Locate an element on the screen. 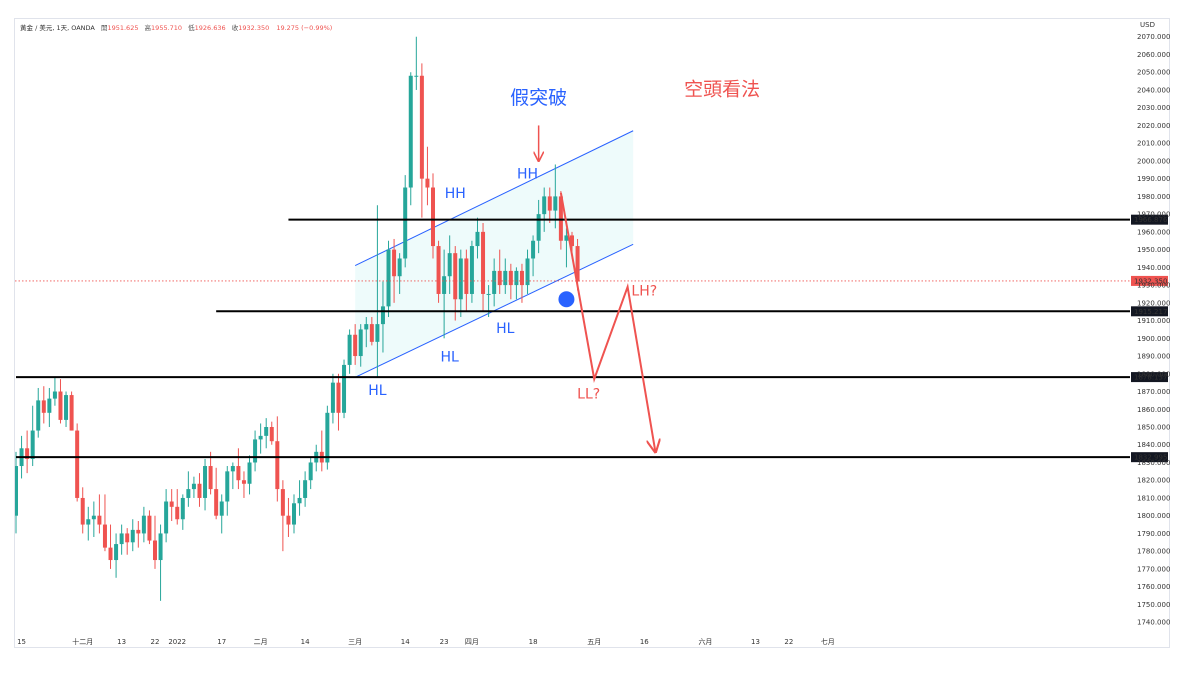  y-tick-label: 1740.000 is located at coordinates (1153, 623).